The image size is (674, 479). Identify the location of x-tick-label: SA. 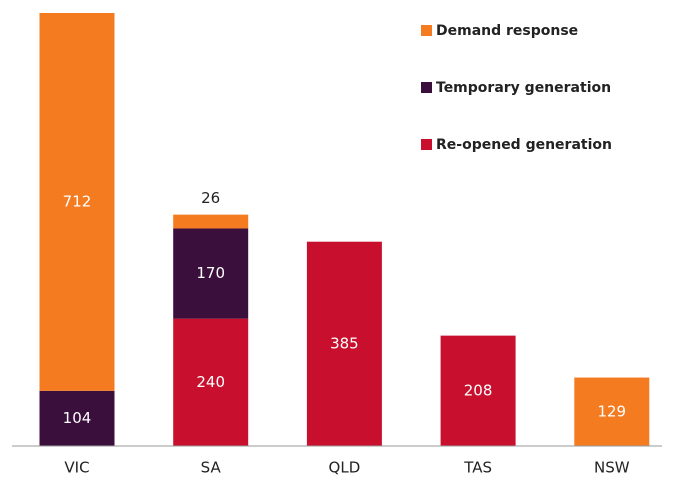
(211, 468).